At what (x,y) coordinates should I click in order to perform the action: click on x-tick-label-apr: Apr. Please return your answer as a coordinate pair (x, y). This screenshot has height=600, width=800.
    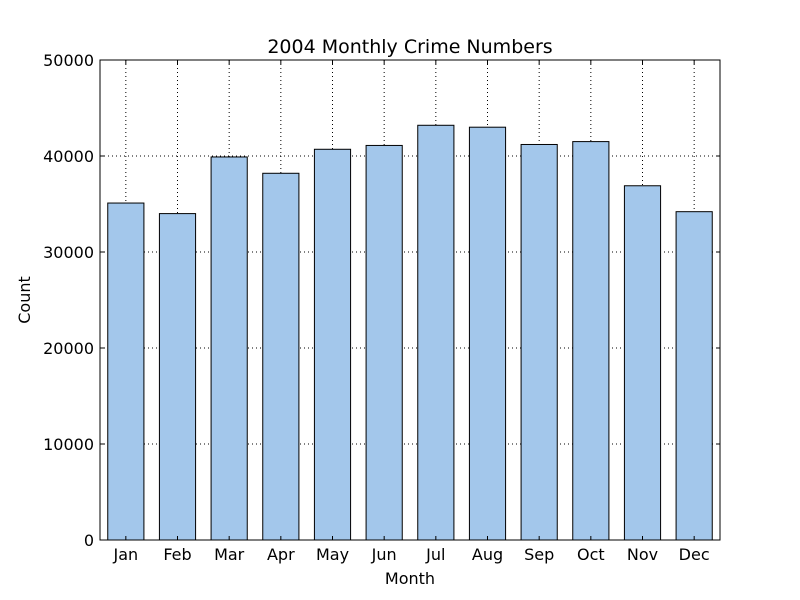
    Looking at the image, I should click on (281, 554).